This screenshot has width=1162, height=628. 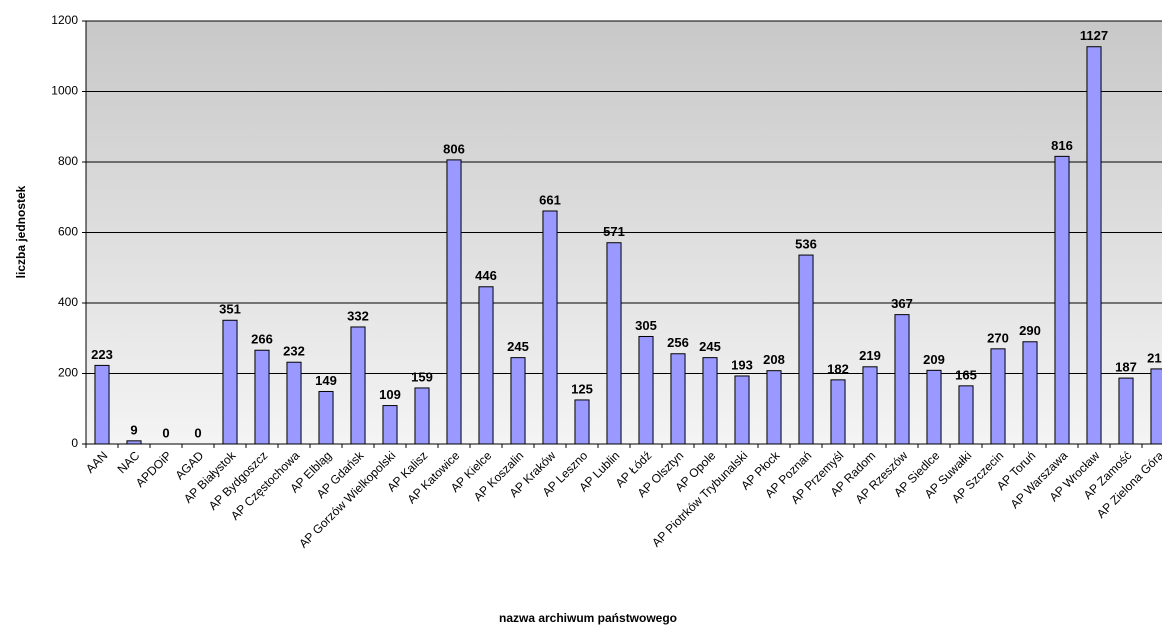 What do you see at coordinates (1062, 145) in the screenshot?
I see `value-label: 816` at bounding box center [1062, 145].